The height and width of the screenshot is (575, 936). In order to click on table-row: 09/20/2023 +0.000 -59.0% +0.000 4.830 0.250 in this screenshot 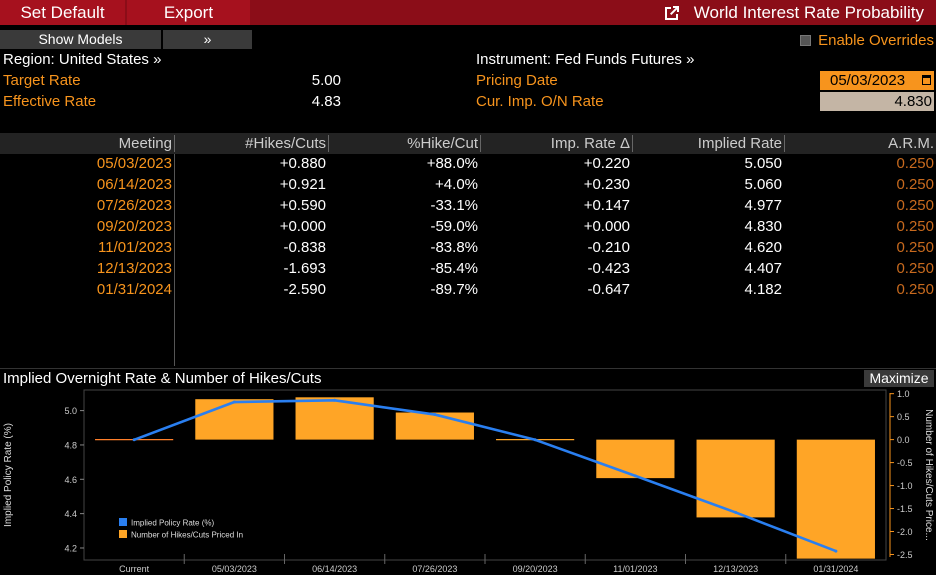, I will do `click(468, 226)`.